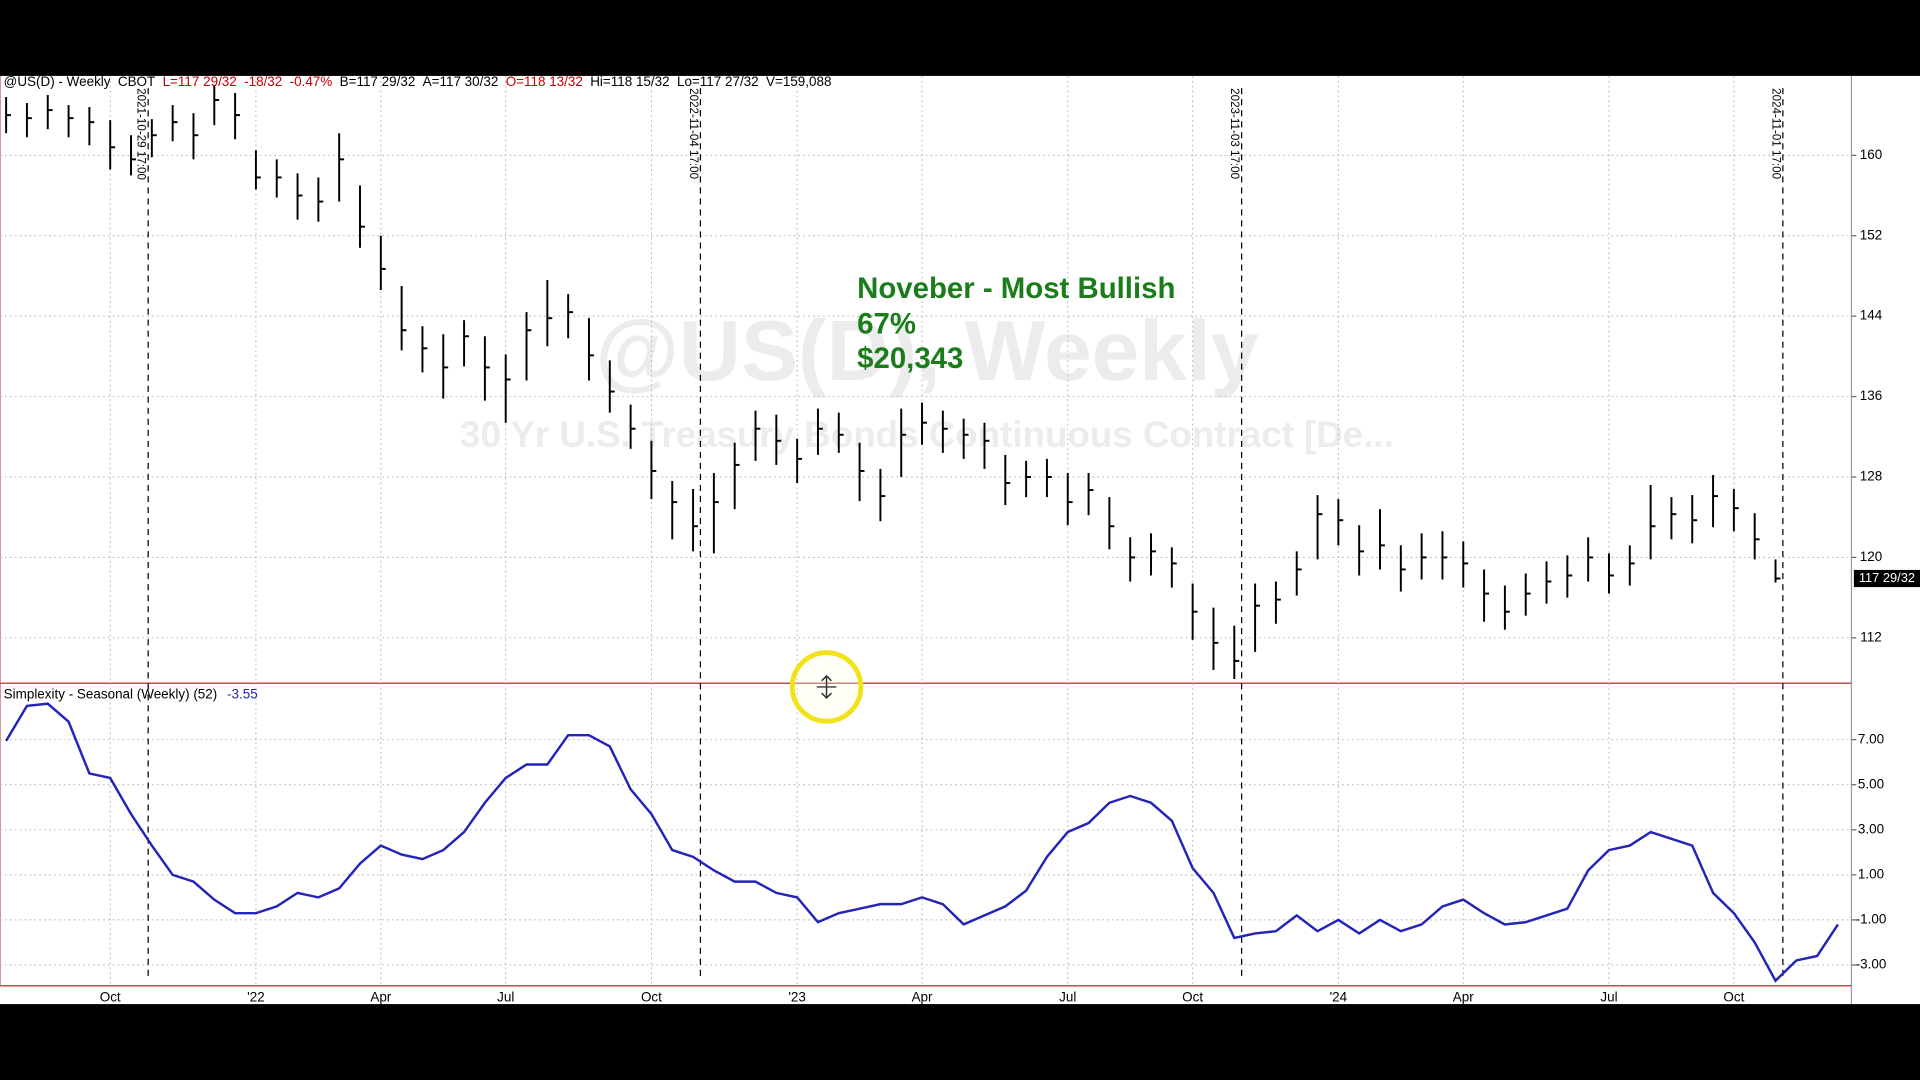 The width and height of the screenshot is (1920, 1080). I want to click on x-tick-label: '22, so click(256, 997).